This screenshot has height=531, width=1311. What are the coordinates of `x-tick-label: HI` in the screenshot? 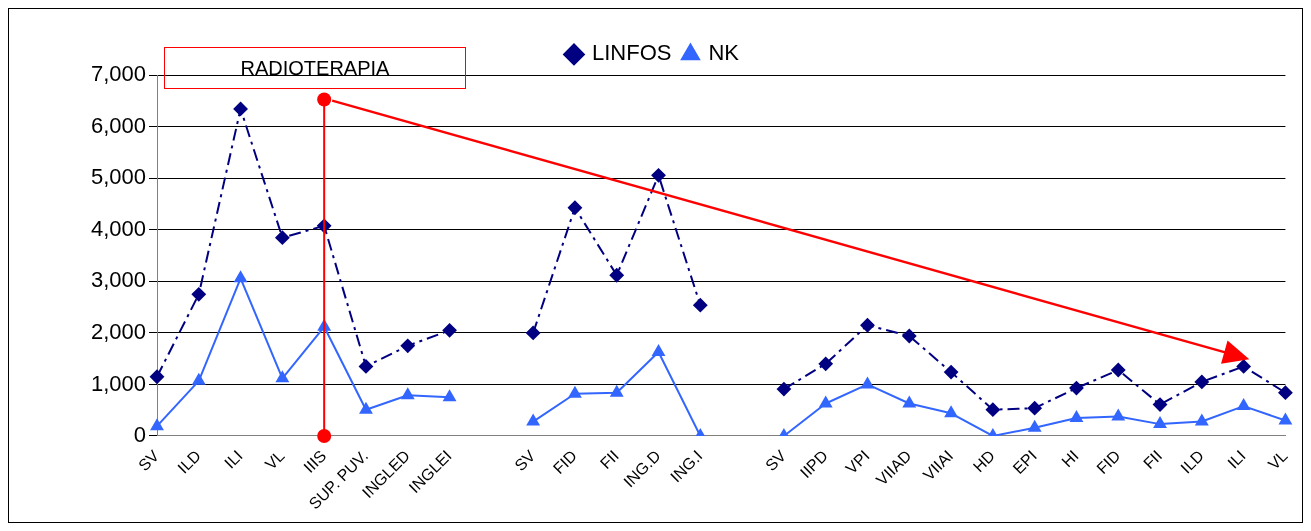 It's located at (1070, 458).